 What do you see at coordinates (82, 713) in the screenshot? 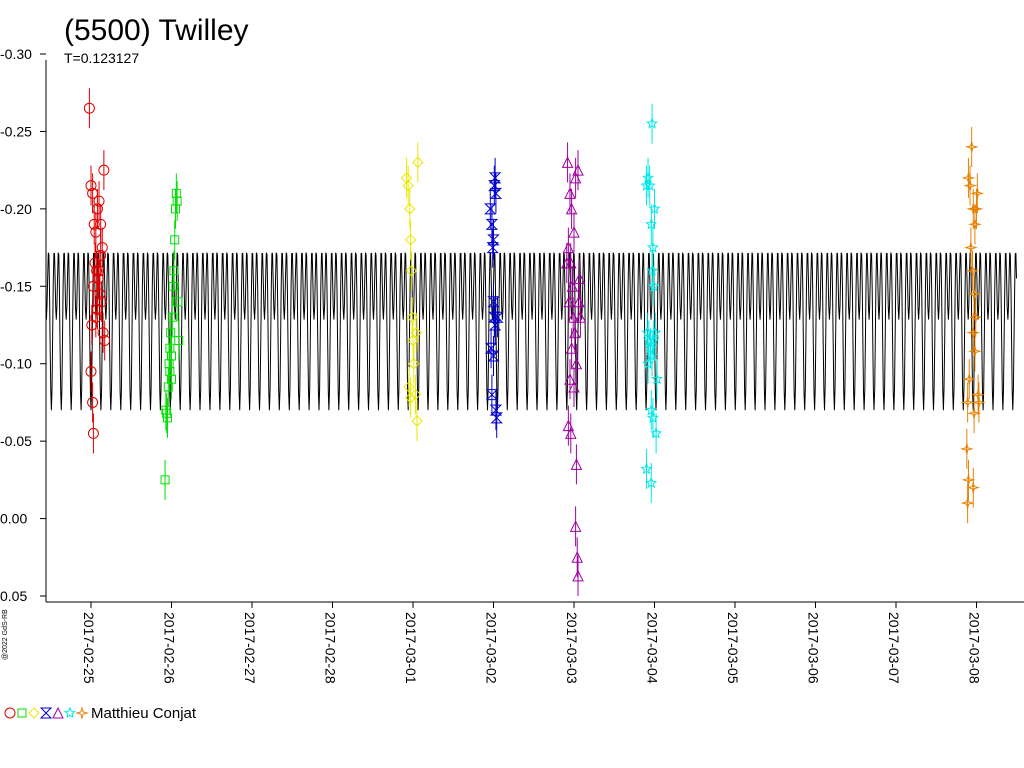
I see `legend-marker-four-point-star` at bounding box center [82, 713].